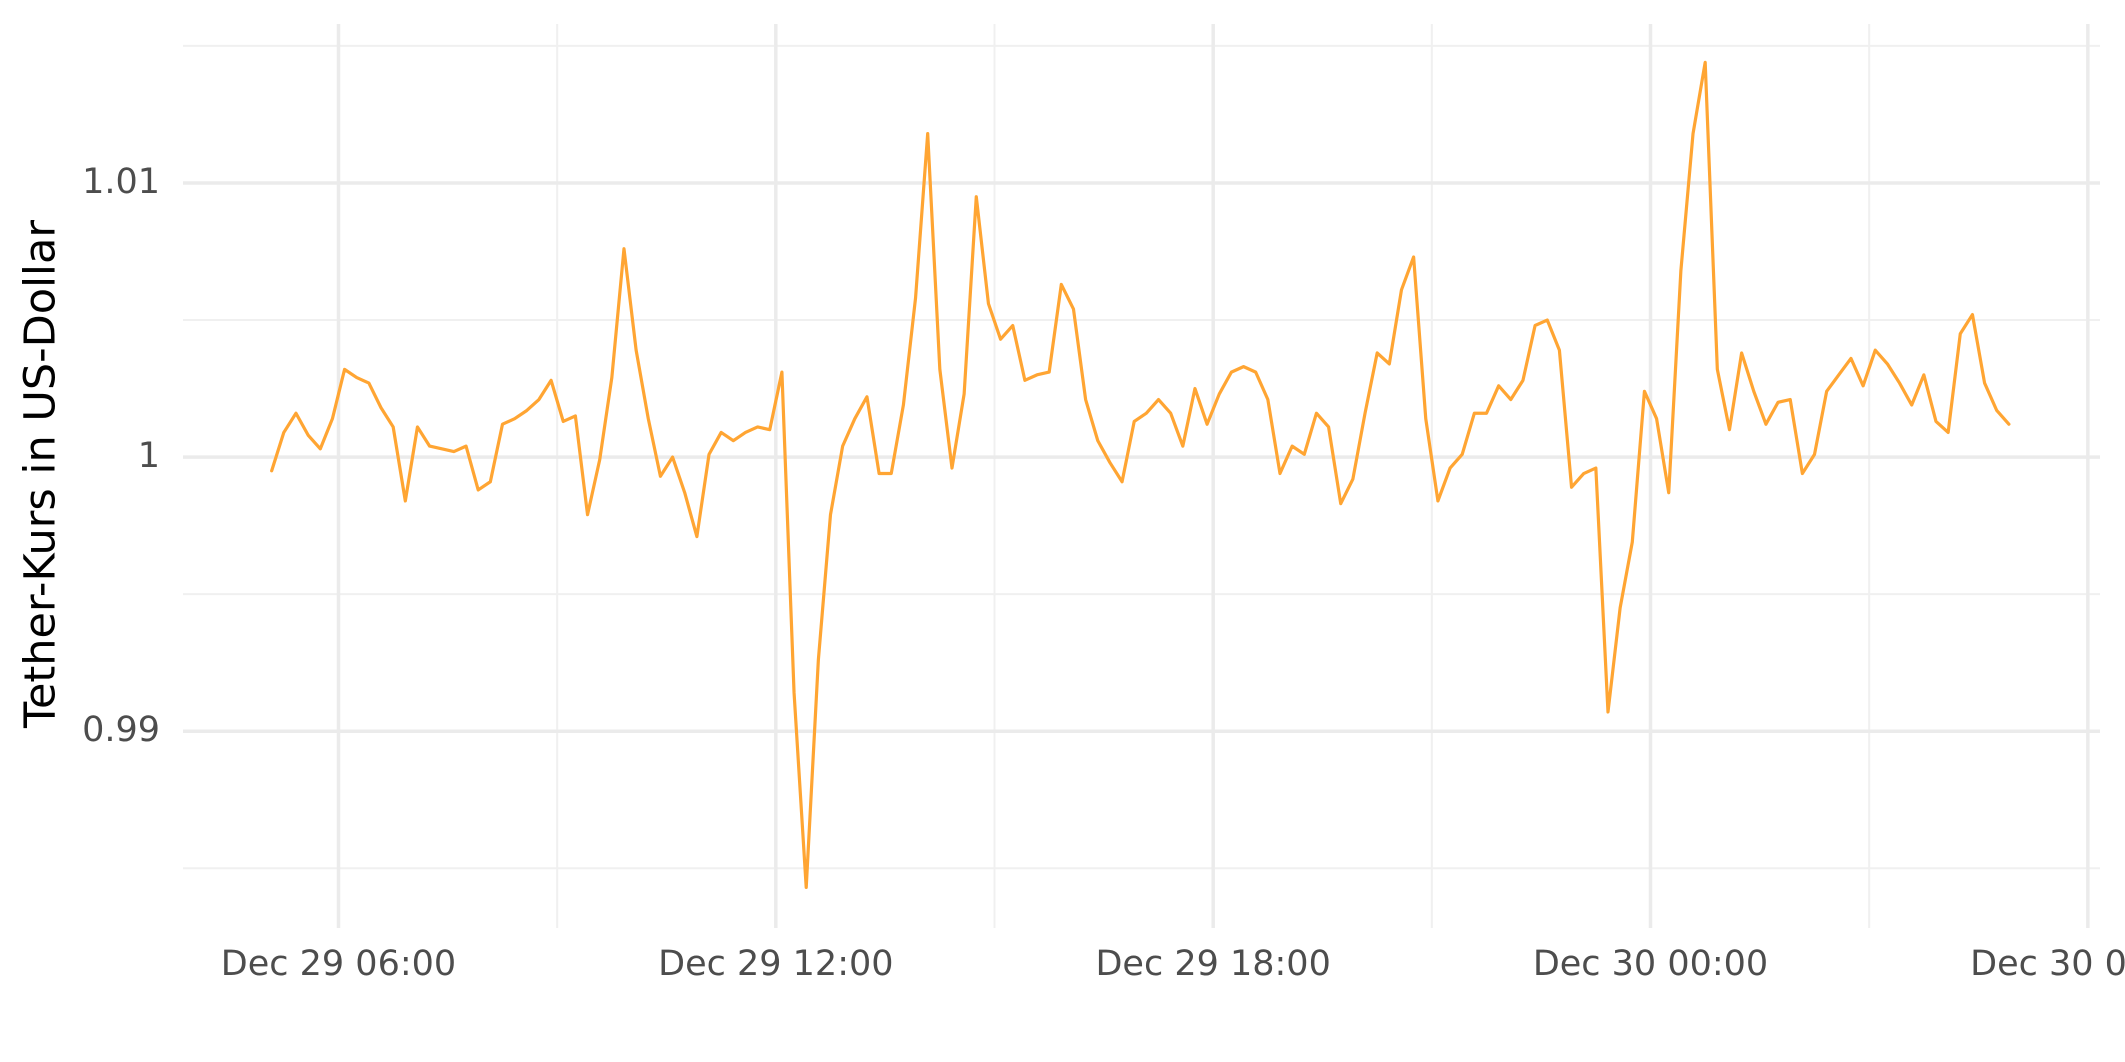  Describe the element at coordinates (121, 182) in the screenshot. I see `y-tick-label: 1.01` at that location.